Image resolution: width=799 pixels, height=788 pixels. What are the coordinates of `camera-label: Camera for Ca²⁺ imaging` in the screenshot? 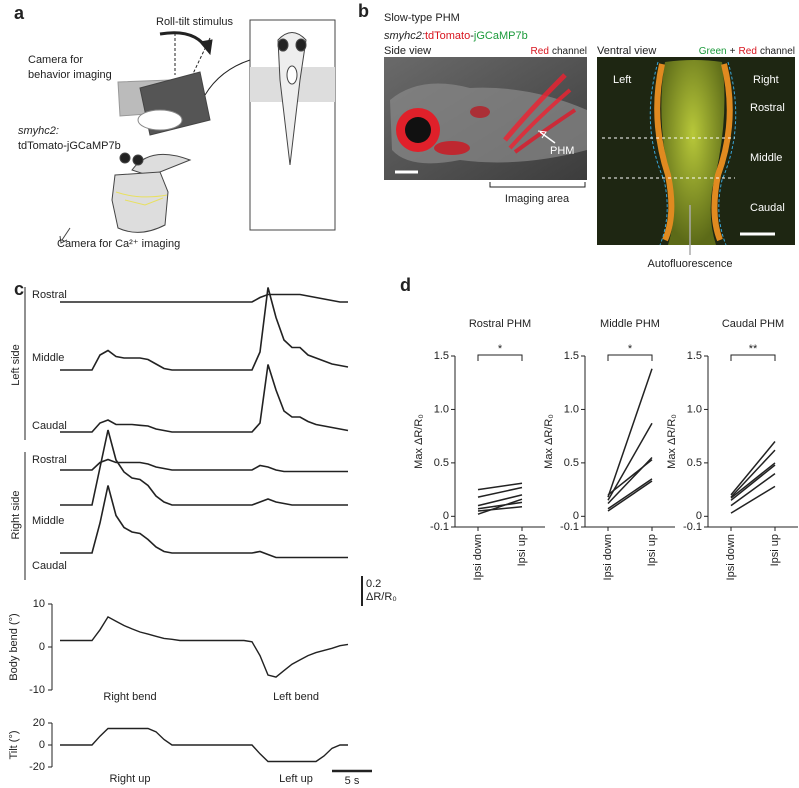 It's located at (118, 244).